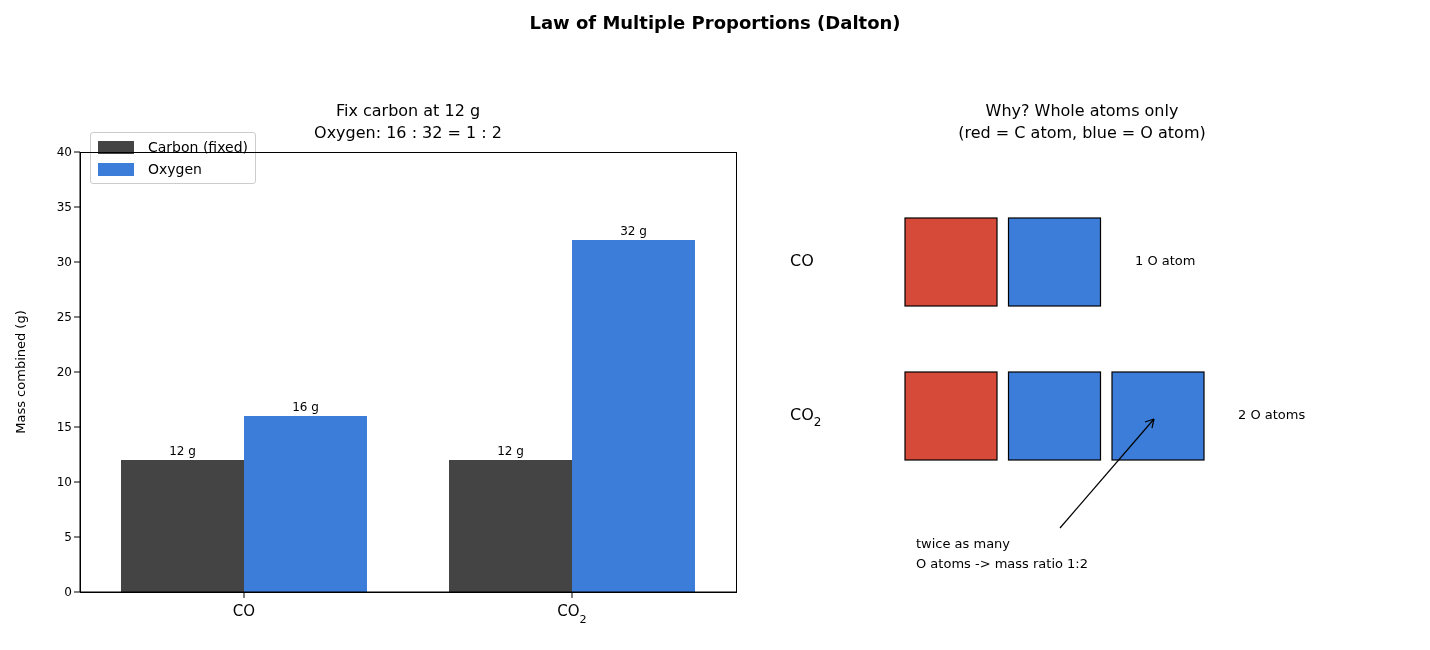 Image resolution: width=1430 pixels, height=650 pixels. I want to click on y-axis-title: Mass combined (g), so click(20, 372).